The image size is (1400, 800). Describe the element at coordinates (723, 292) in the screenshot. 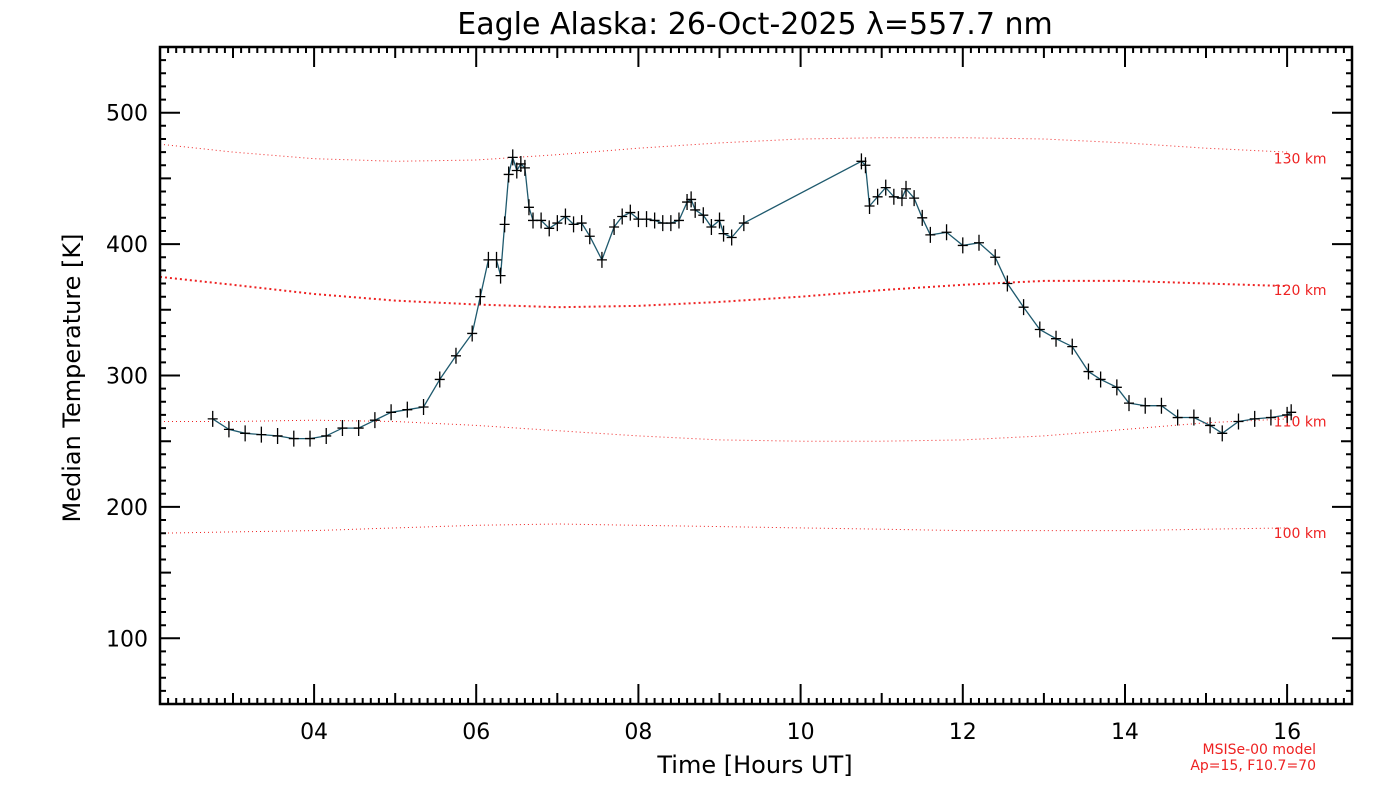

I see `model-curve-120-km` at that location.